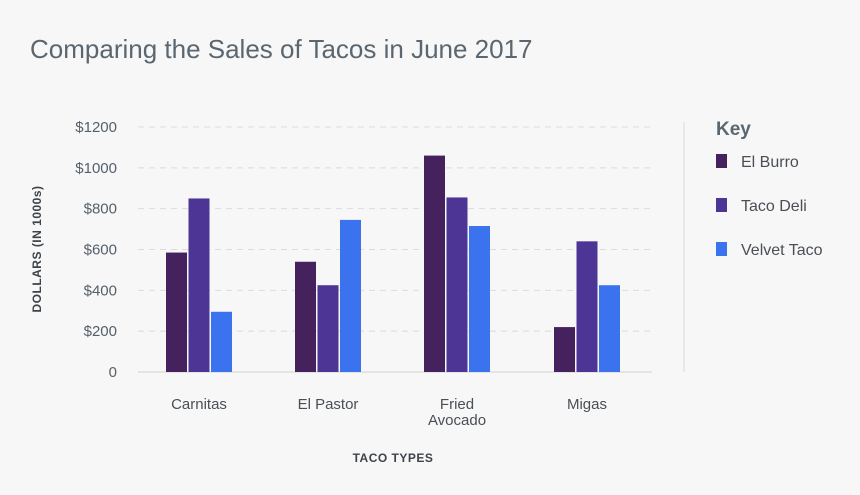 Image resolution: width=860 pixels, height=495 pixels. I want to click on y-tick-label: 0, so click(113, 372).